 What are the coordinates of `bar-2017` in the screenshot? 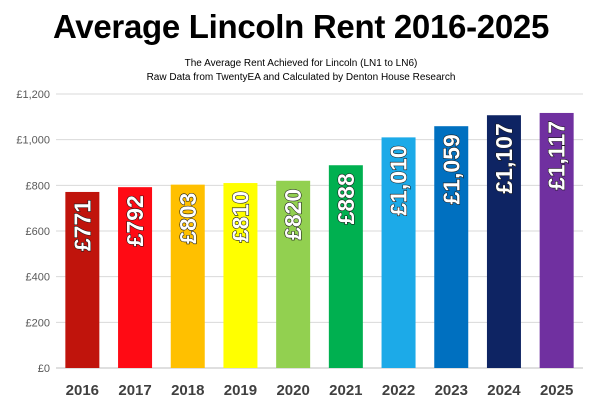 It's located at (135, 277).